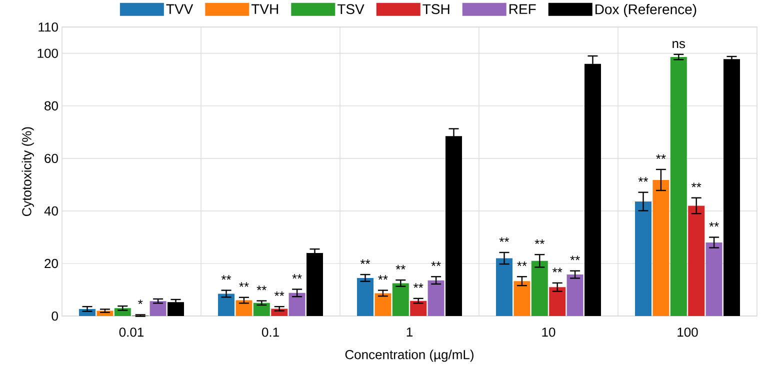  What do you see at coordinates (646, 11) in the screenshot?
I see `legend-label: Dox (Reference)` at bounding box center [646, 11].